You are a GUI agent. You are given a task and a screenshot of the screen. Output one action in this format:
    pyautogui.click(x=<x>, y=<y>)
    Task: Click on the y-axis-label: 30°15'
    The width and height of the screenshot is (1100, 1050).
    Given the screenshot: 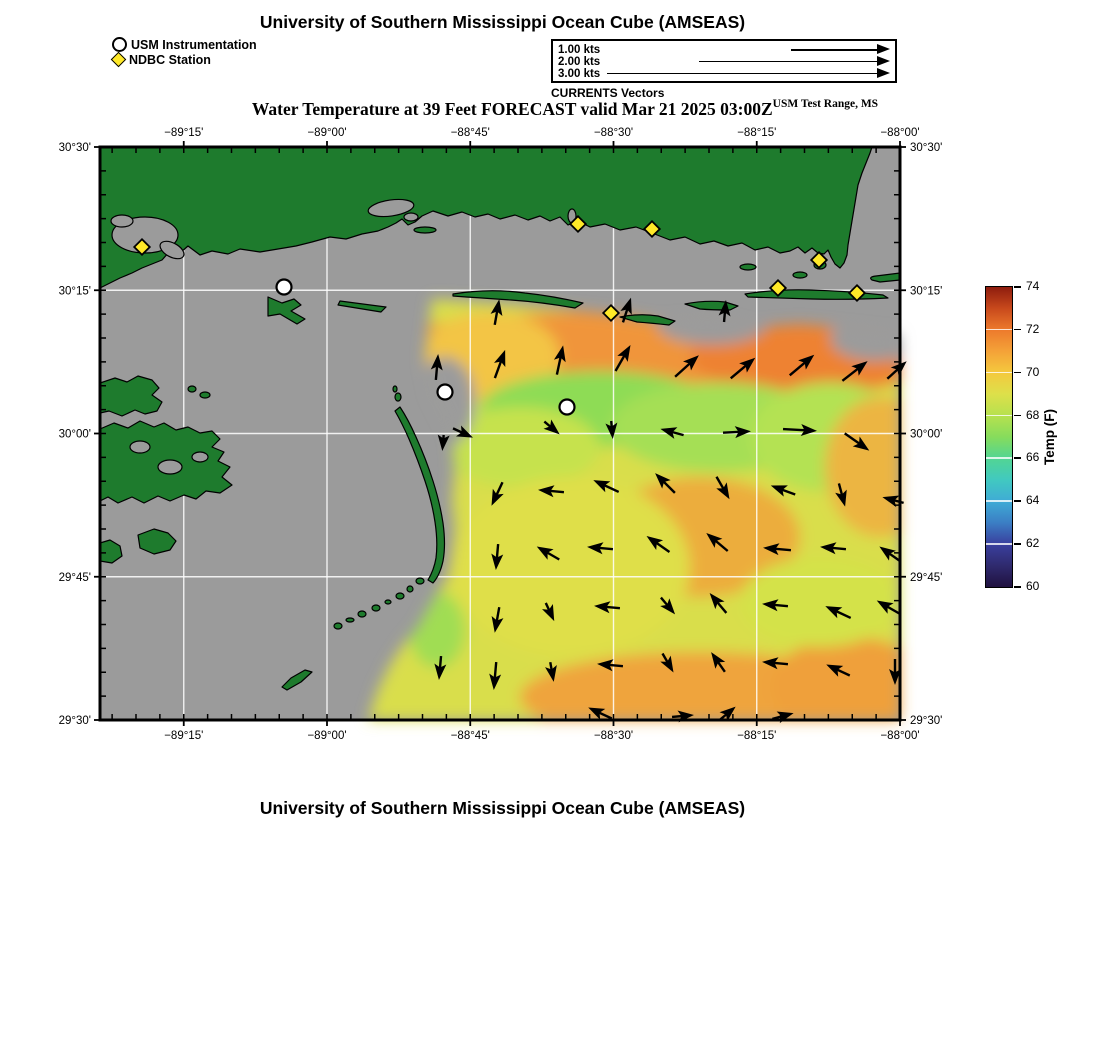 What is the action you would take?
    pyautogui.click(x=926, y=291)
    